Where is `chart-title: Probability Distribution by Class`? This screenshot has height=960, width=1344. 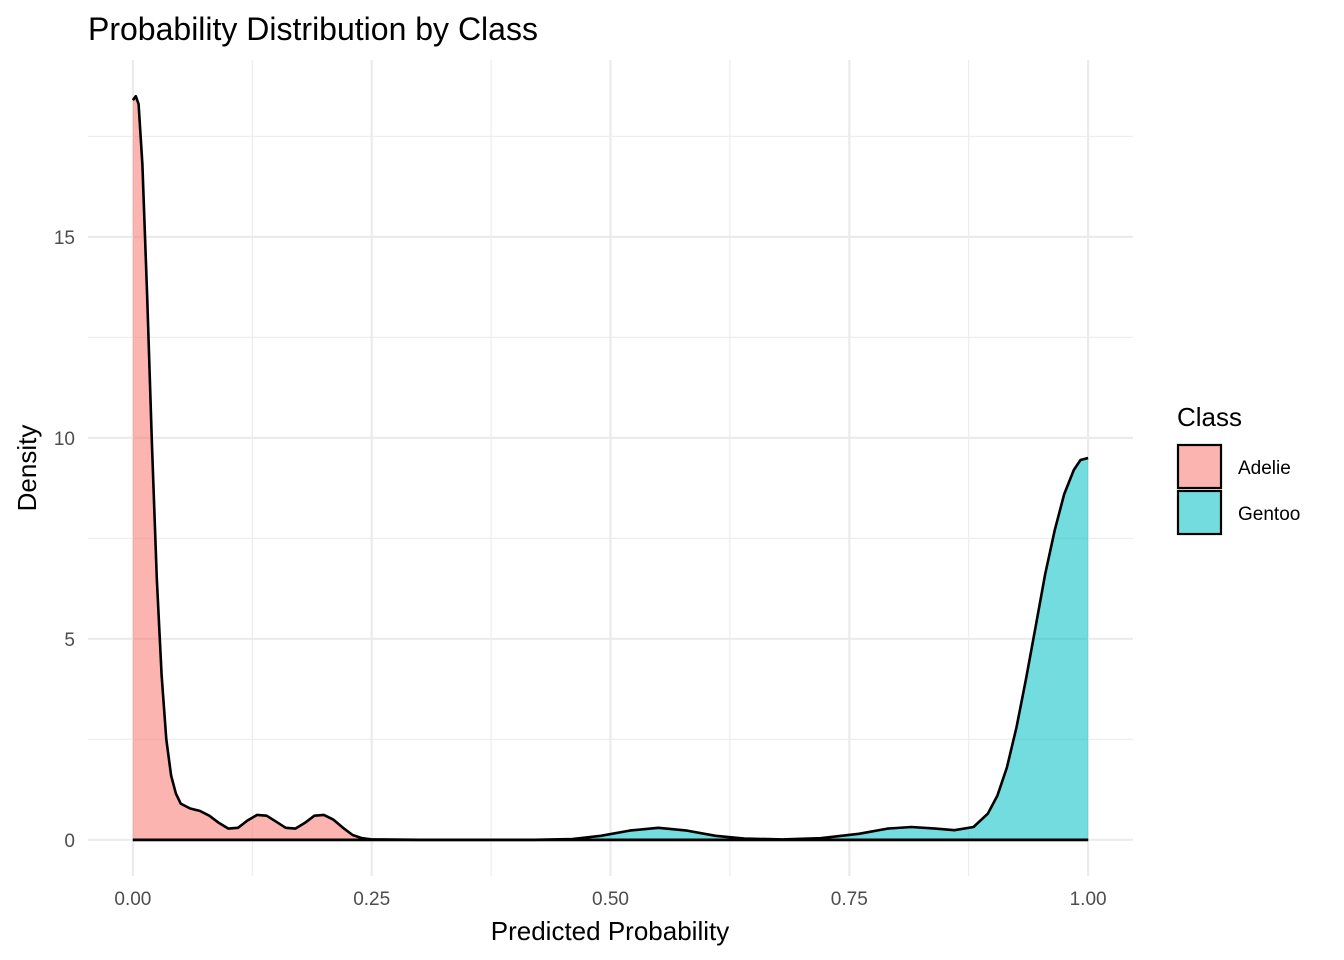 chart-title: Probability Distribution by Class is located at coordinates (313, 29).